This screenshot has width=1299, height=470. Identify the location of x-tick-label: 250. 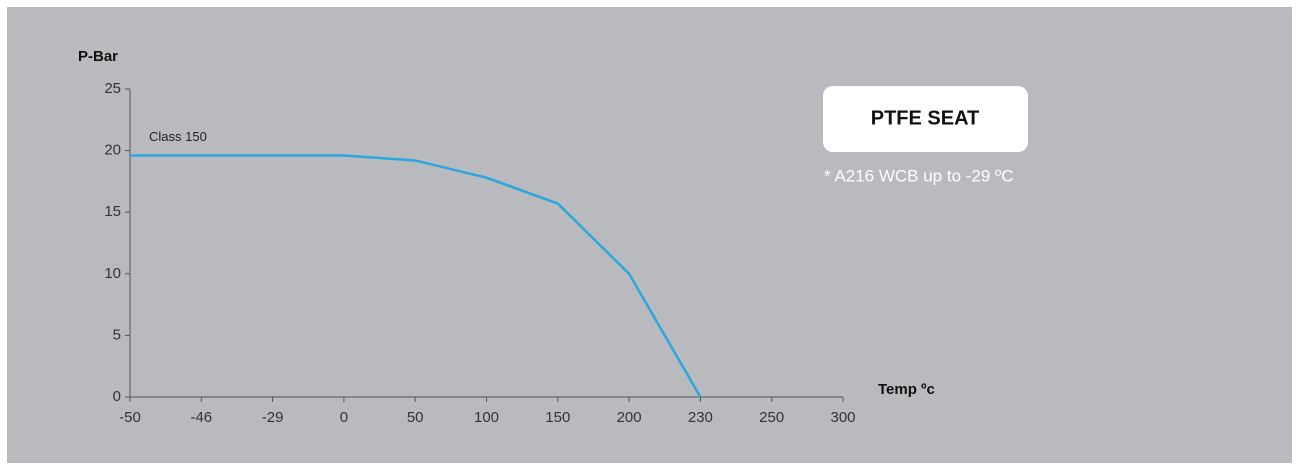
(771, 417).